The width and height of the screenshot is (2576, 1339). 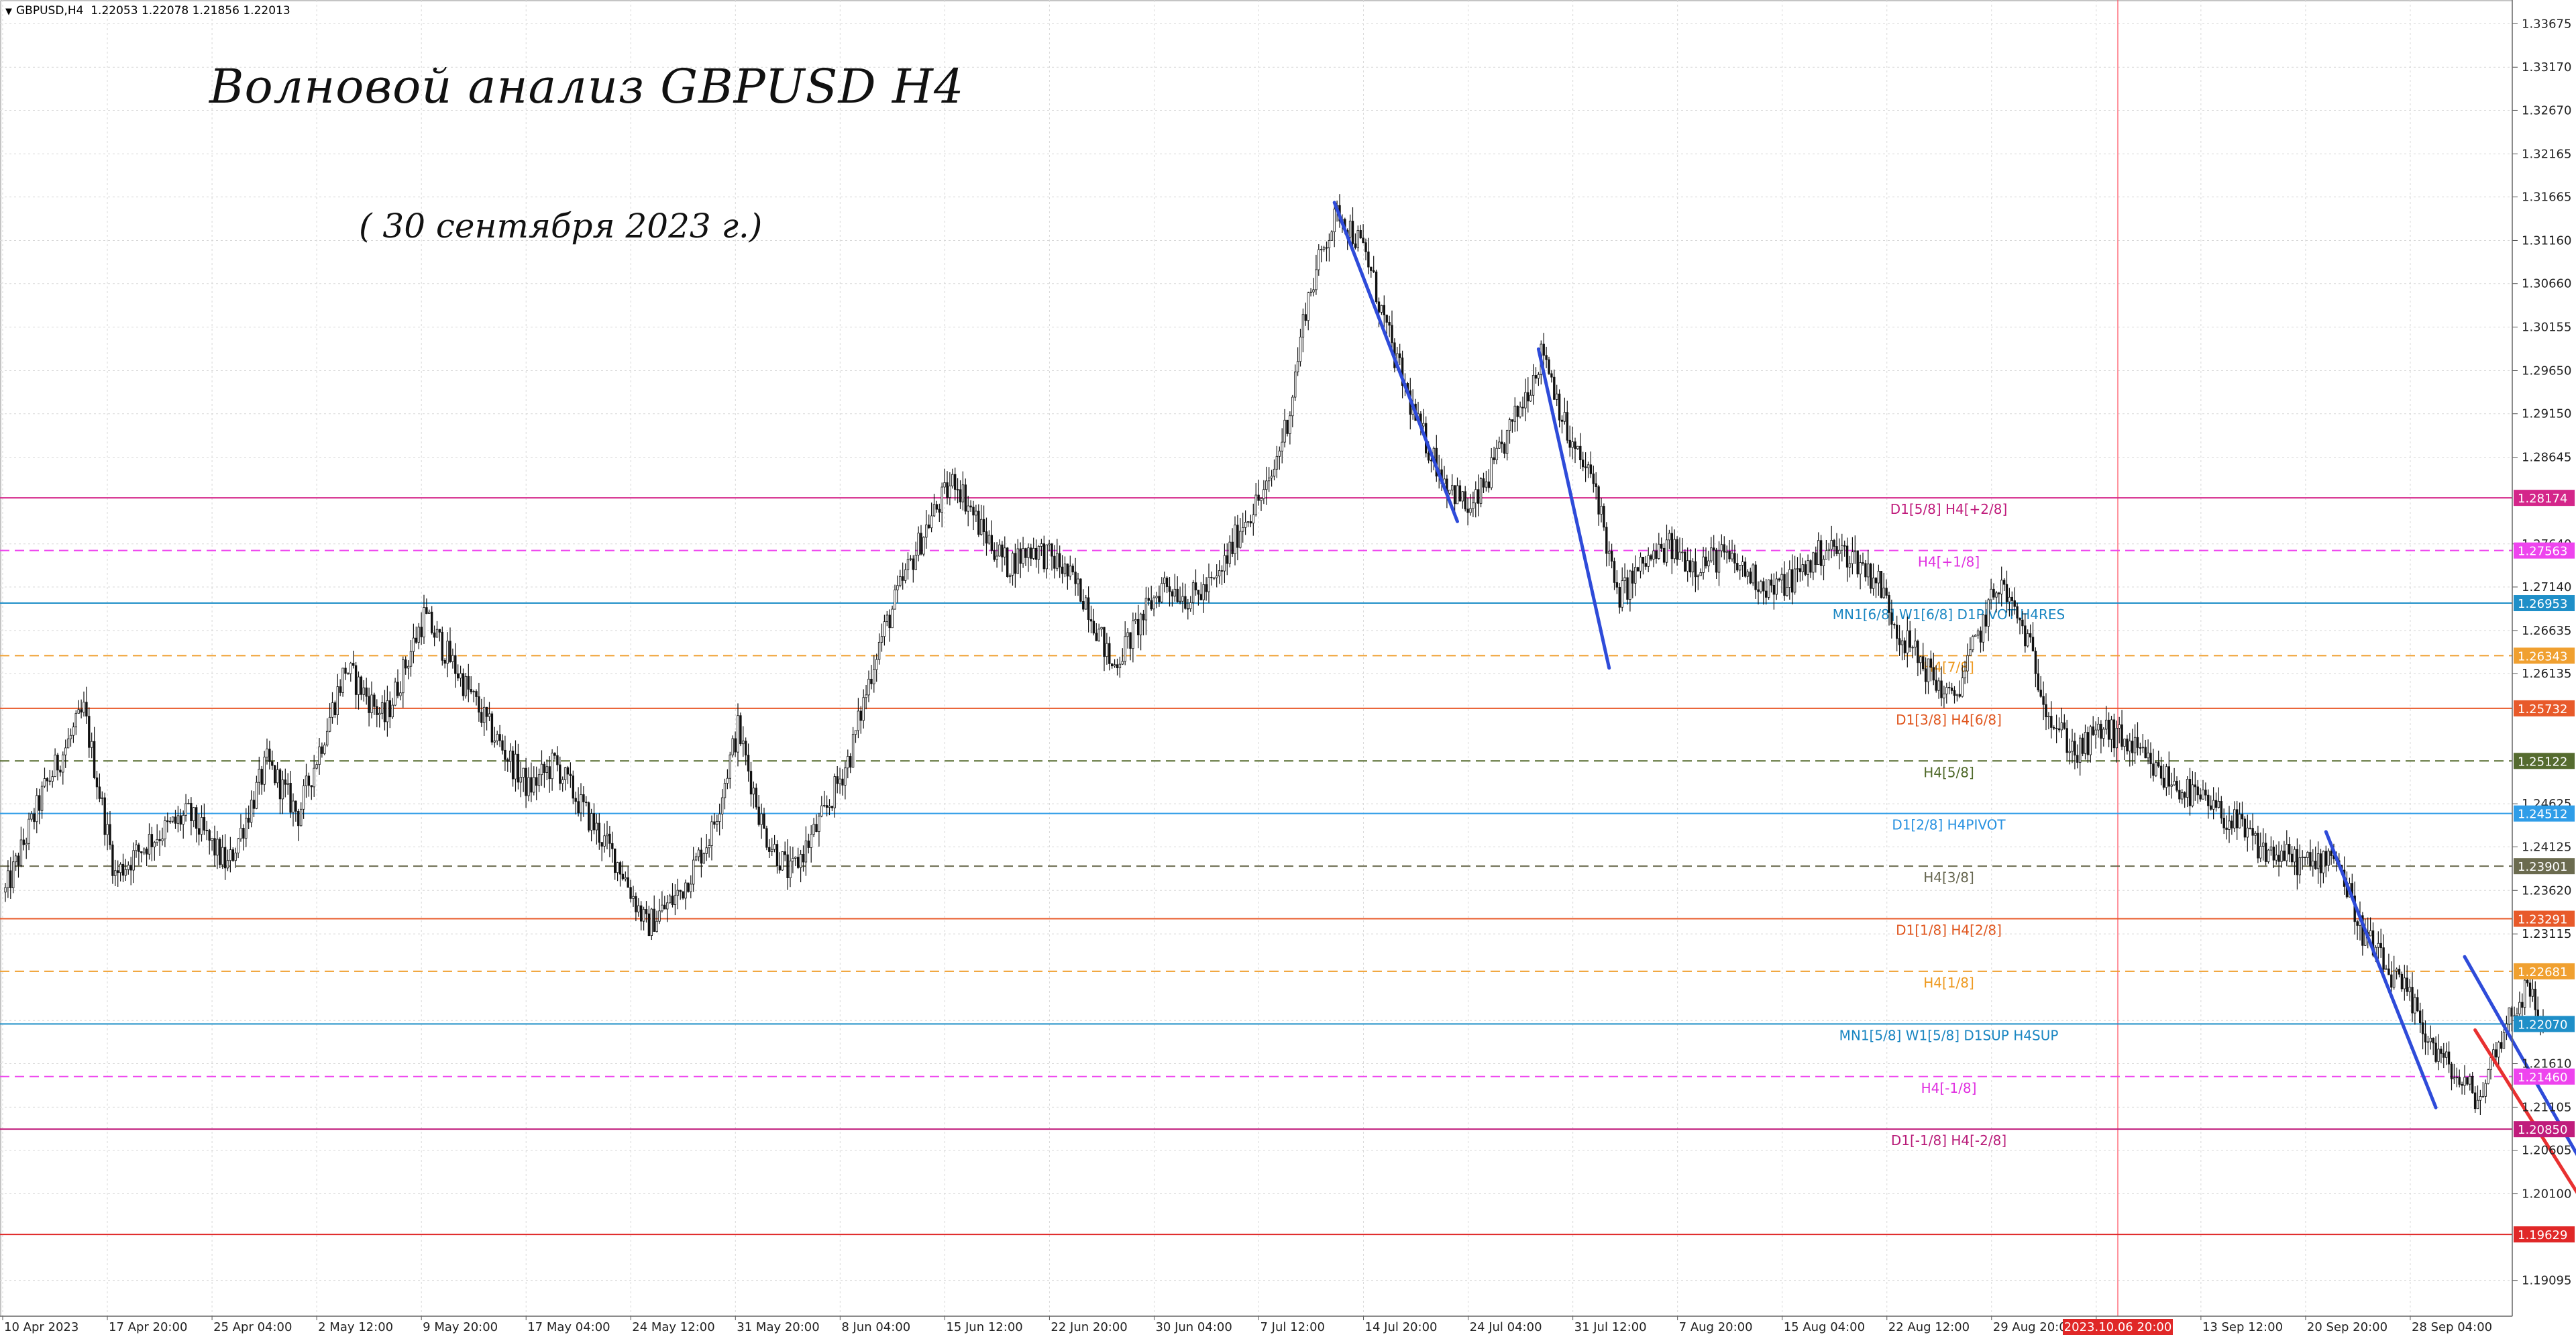 I want to click on level-label: MN1[5/8] W1[5/8] D1SUP H4SUP, so click(x=1949, y=1035).